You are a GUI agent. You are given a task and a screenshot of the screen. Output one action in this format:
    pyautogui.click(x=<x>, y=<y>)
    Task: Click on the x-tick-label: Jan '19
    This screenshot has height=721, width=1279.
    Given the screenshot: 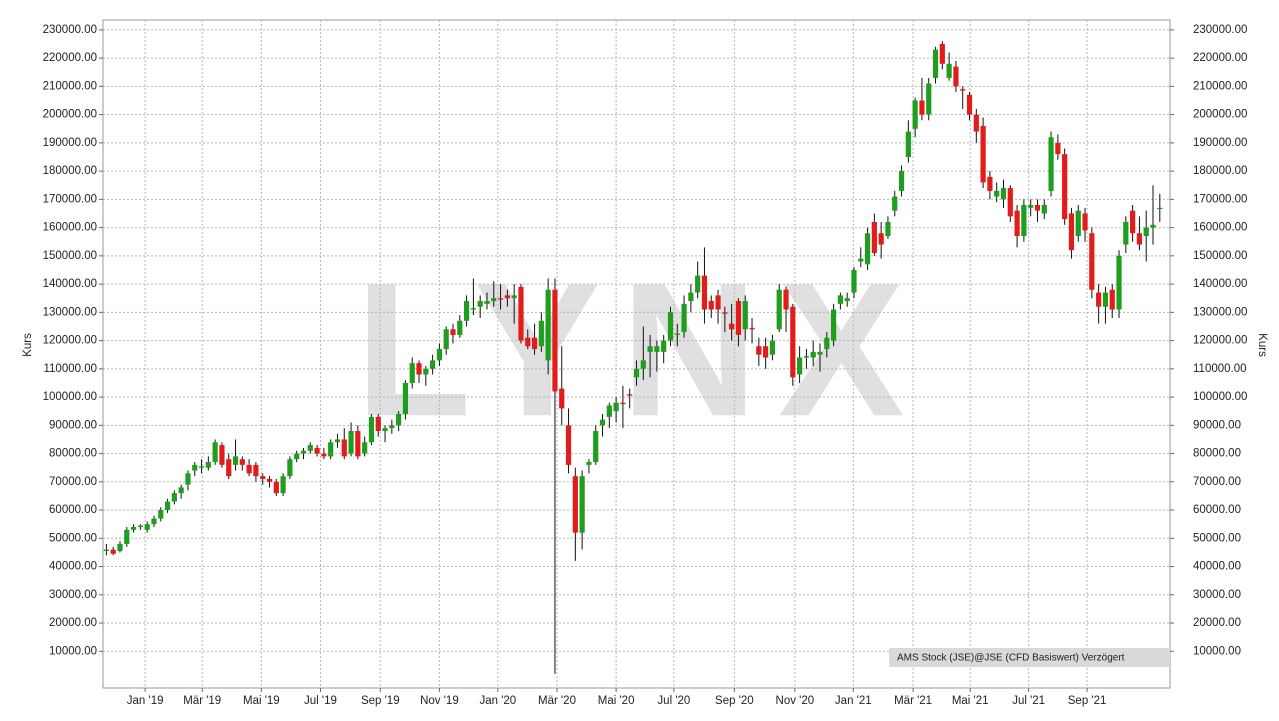 What is the action you would take?
    pyautogui.click(x=145, y=701)
    